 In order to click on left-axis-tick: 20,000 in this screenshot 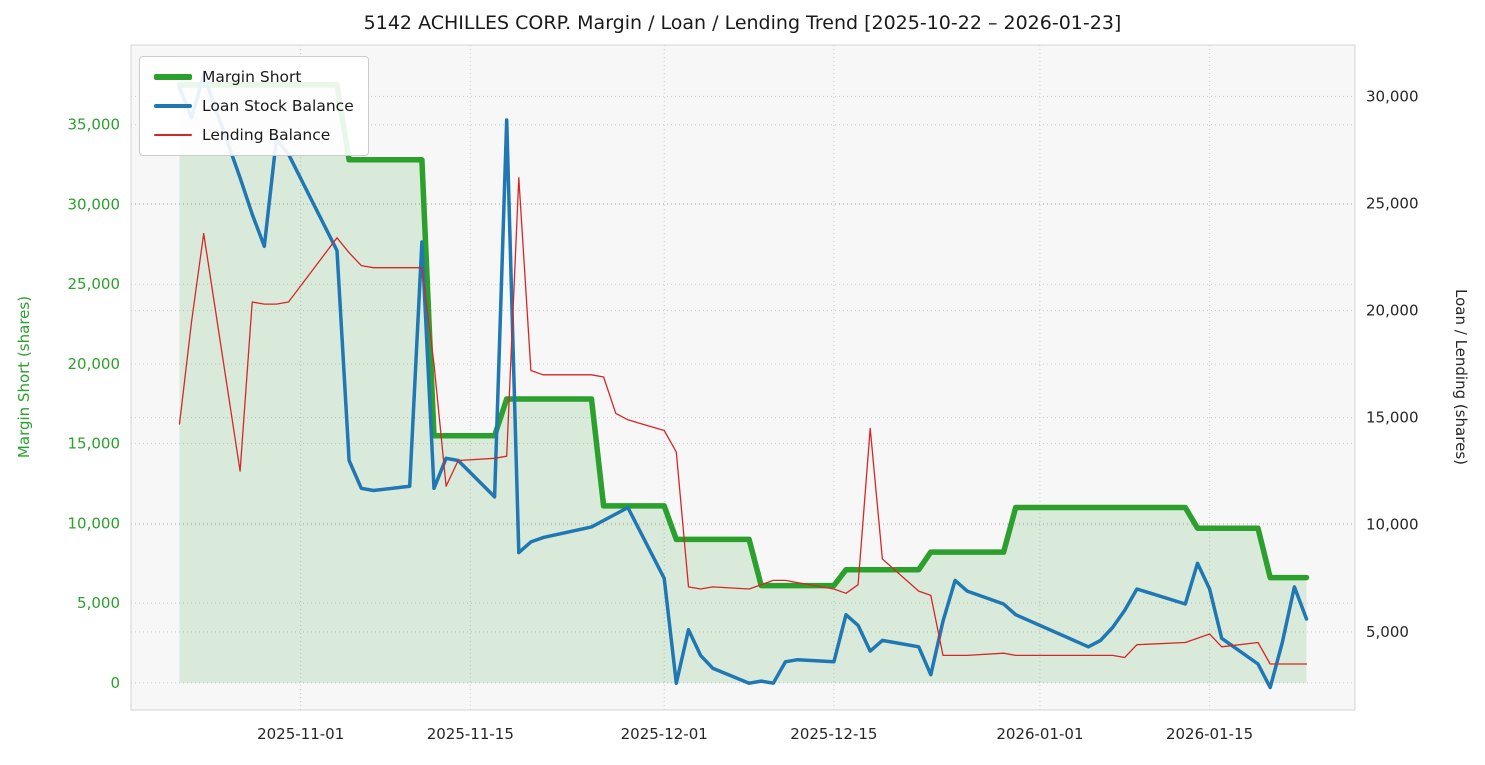, I will do `click(94, 364)`.